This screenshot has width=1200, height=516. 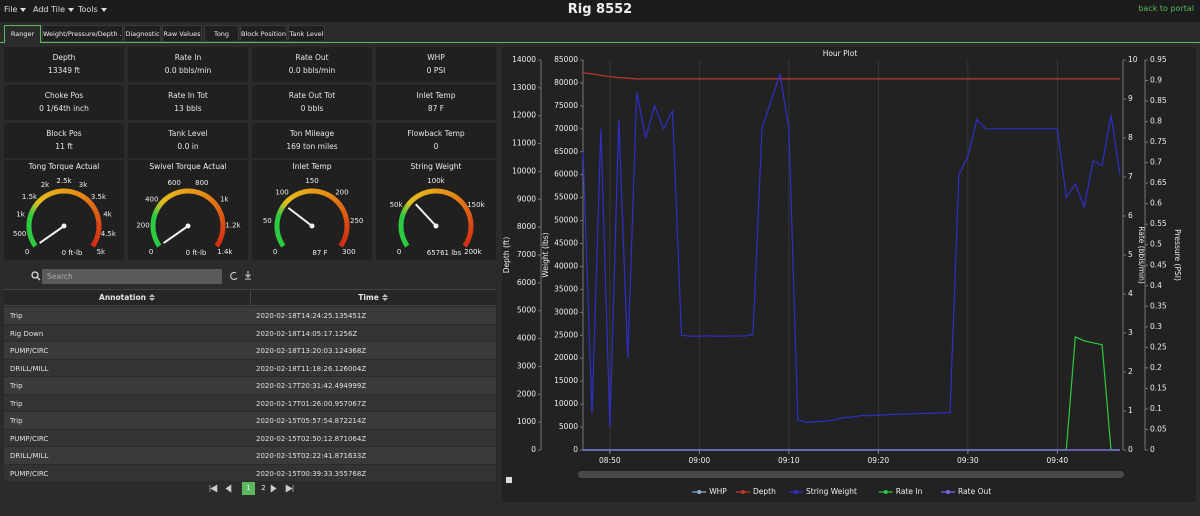 I want to click on y-tick-label: 80000, so click(x=566, y=82).